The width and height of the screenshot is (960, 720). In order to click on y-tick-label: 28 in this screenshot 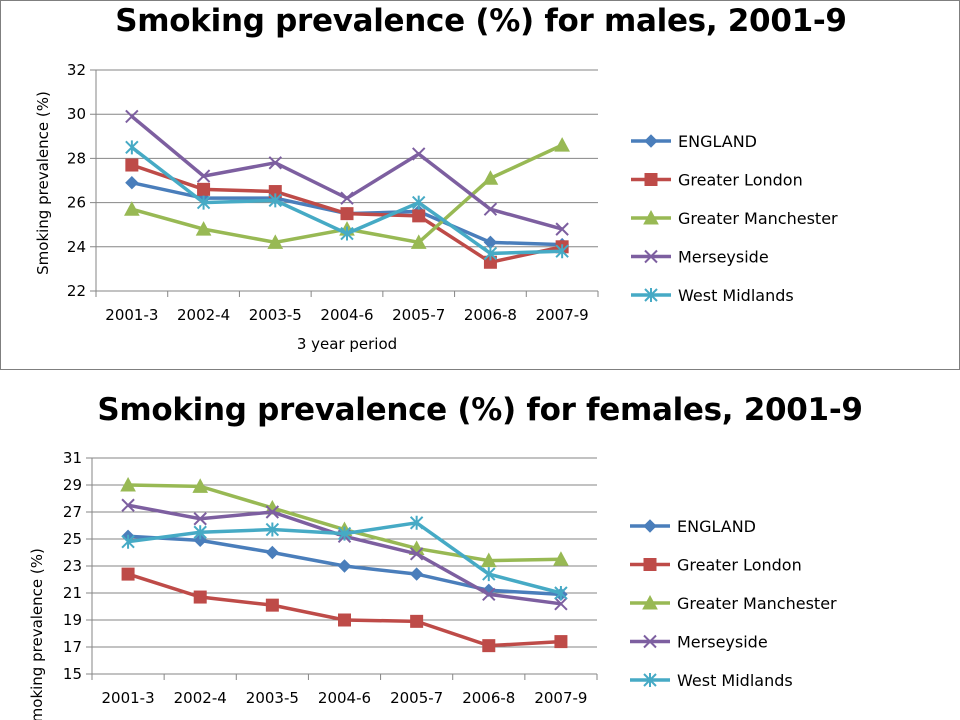, I will do `click(76, 158)`.